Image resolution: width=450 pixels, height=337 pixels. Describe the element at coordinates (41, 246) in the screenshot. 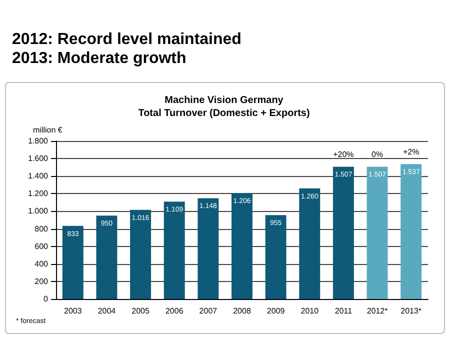

I see `y-tick-label: 600` at that location.